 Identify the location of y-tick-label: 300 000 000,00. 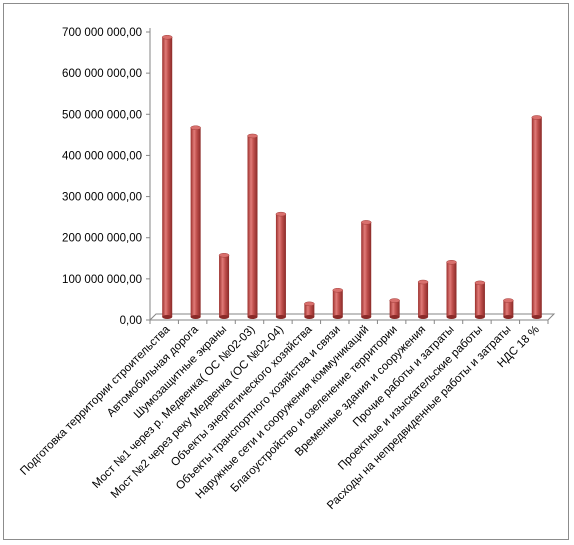
(102, 198).